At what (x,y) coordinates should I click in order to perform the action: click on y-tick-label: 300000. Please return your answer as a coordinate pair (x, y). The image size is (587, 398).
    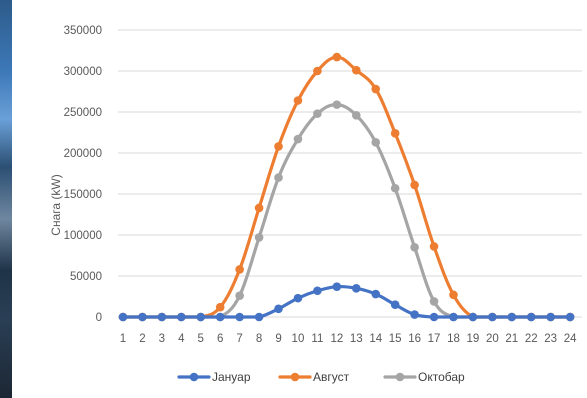
    Looking at the image, I should click on (83, 72).